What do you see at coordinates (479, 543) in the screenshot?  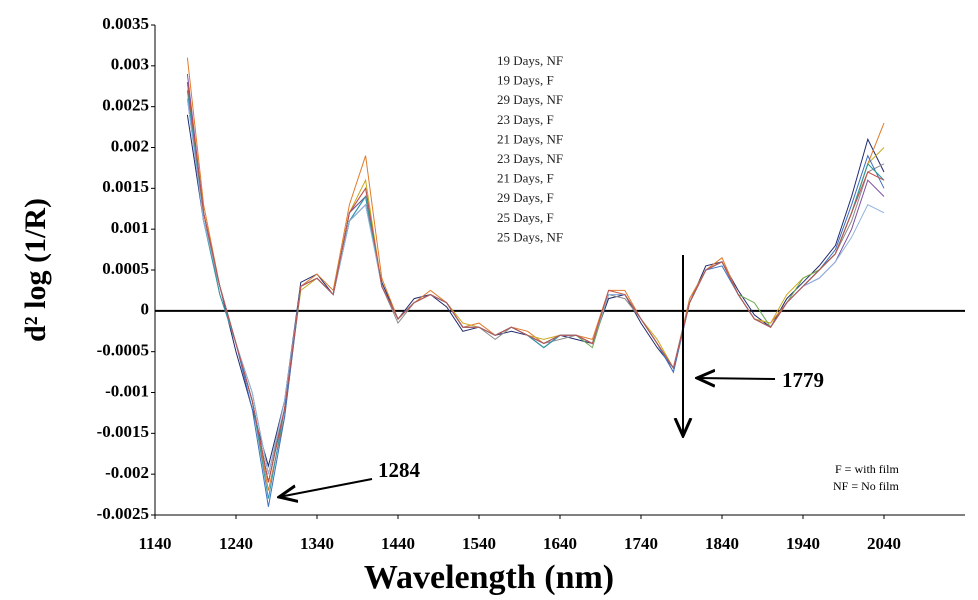 I see `x-tick-label: 1540` at bounding box center [479, 543].